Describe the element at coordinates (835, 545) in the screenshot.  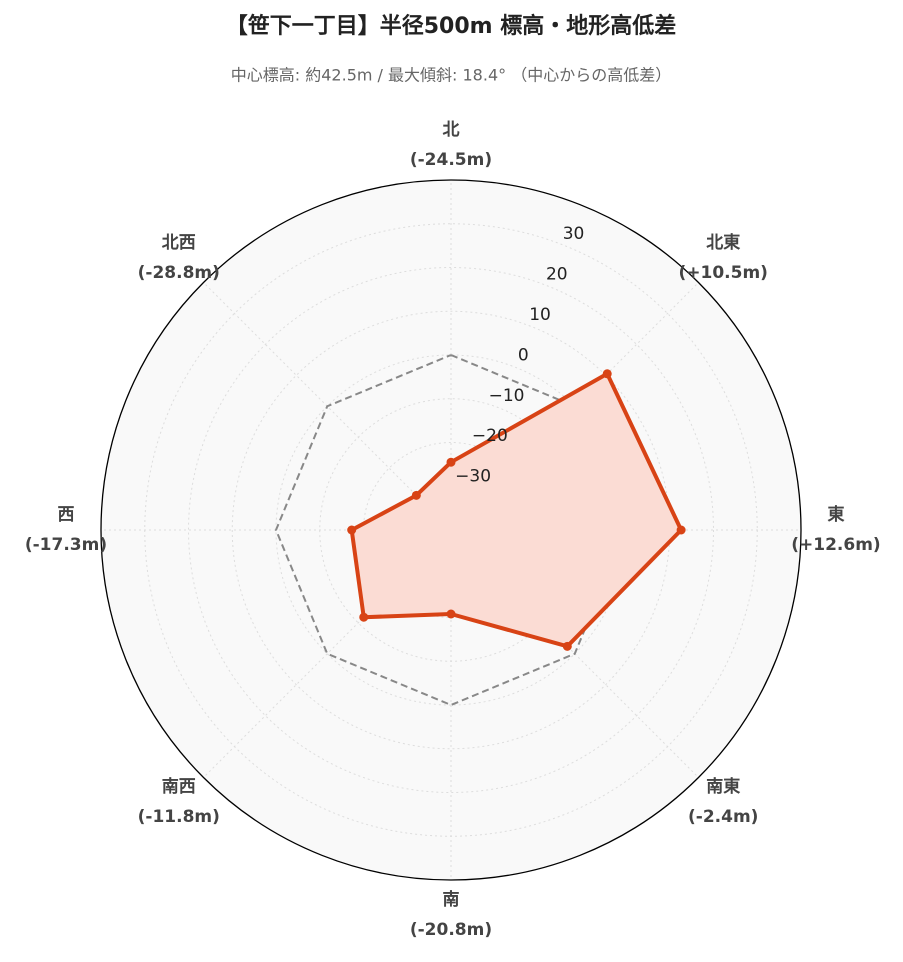
I see `value-label: (+12.6m)` at that location.